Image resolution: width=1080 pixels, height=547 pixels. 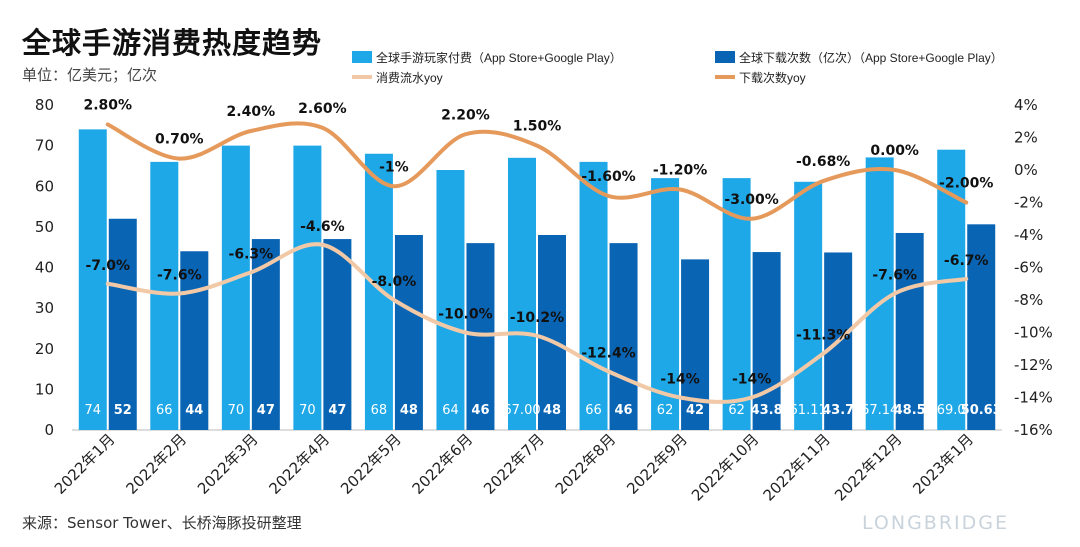 What do you see at coordinates (868, 467) in the screenshot?
I see `x-axis-tick: 2022年12月` at bounding box center [868, 467].